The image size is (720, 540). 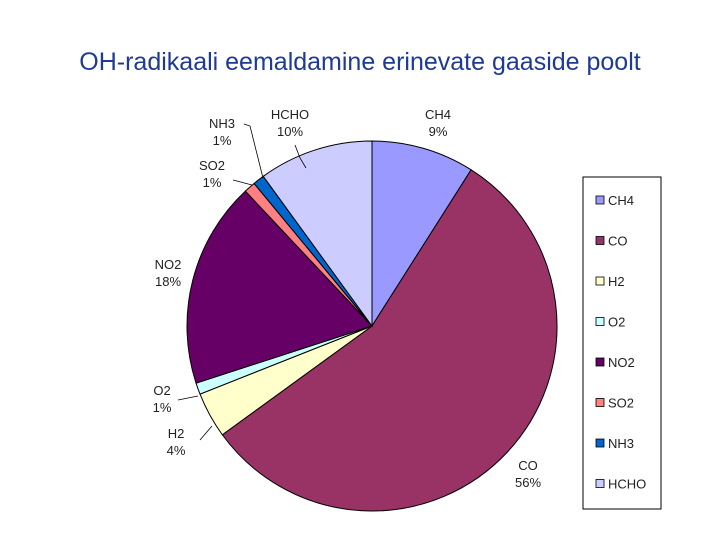 What do you see at coordinates (421, 234) in the screenshot?
I see `pie-slice-ch4` at bounding box center [421, 234].